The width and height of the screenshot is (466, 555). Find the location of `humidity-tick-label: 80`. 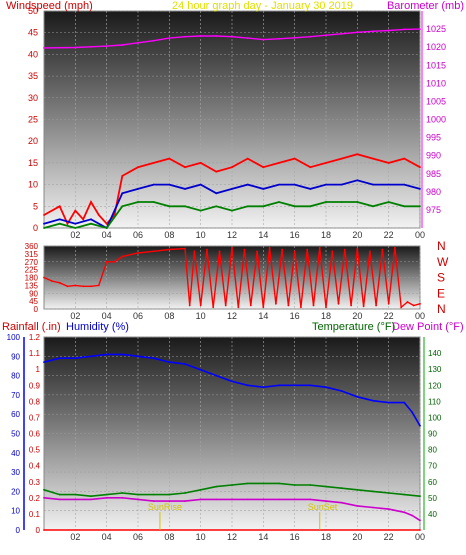

humidity-tick-label: 80 is located at coordinates (15, 376).